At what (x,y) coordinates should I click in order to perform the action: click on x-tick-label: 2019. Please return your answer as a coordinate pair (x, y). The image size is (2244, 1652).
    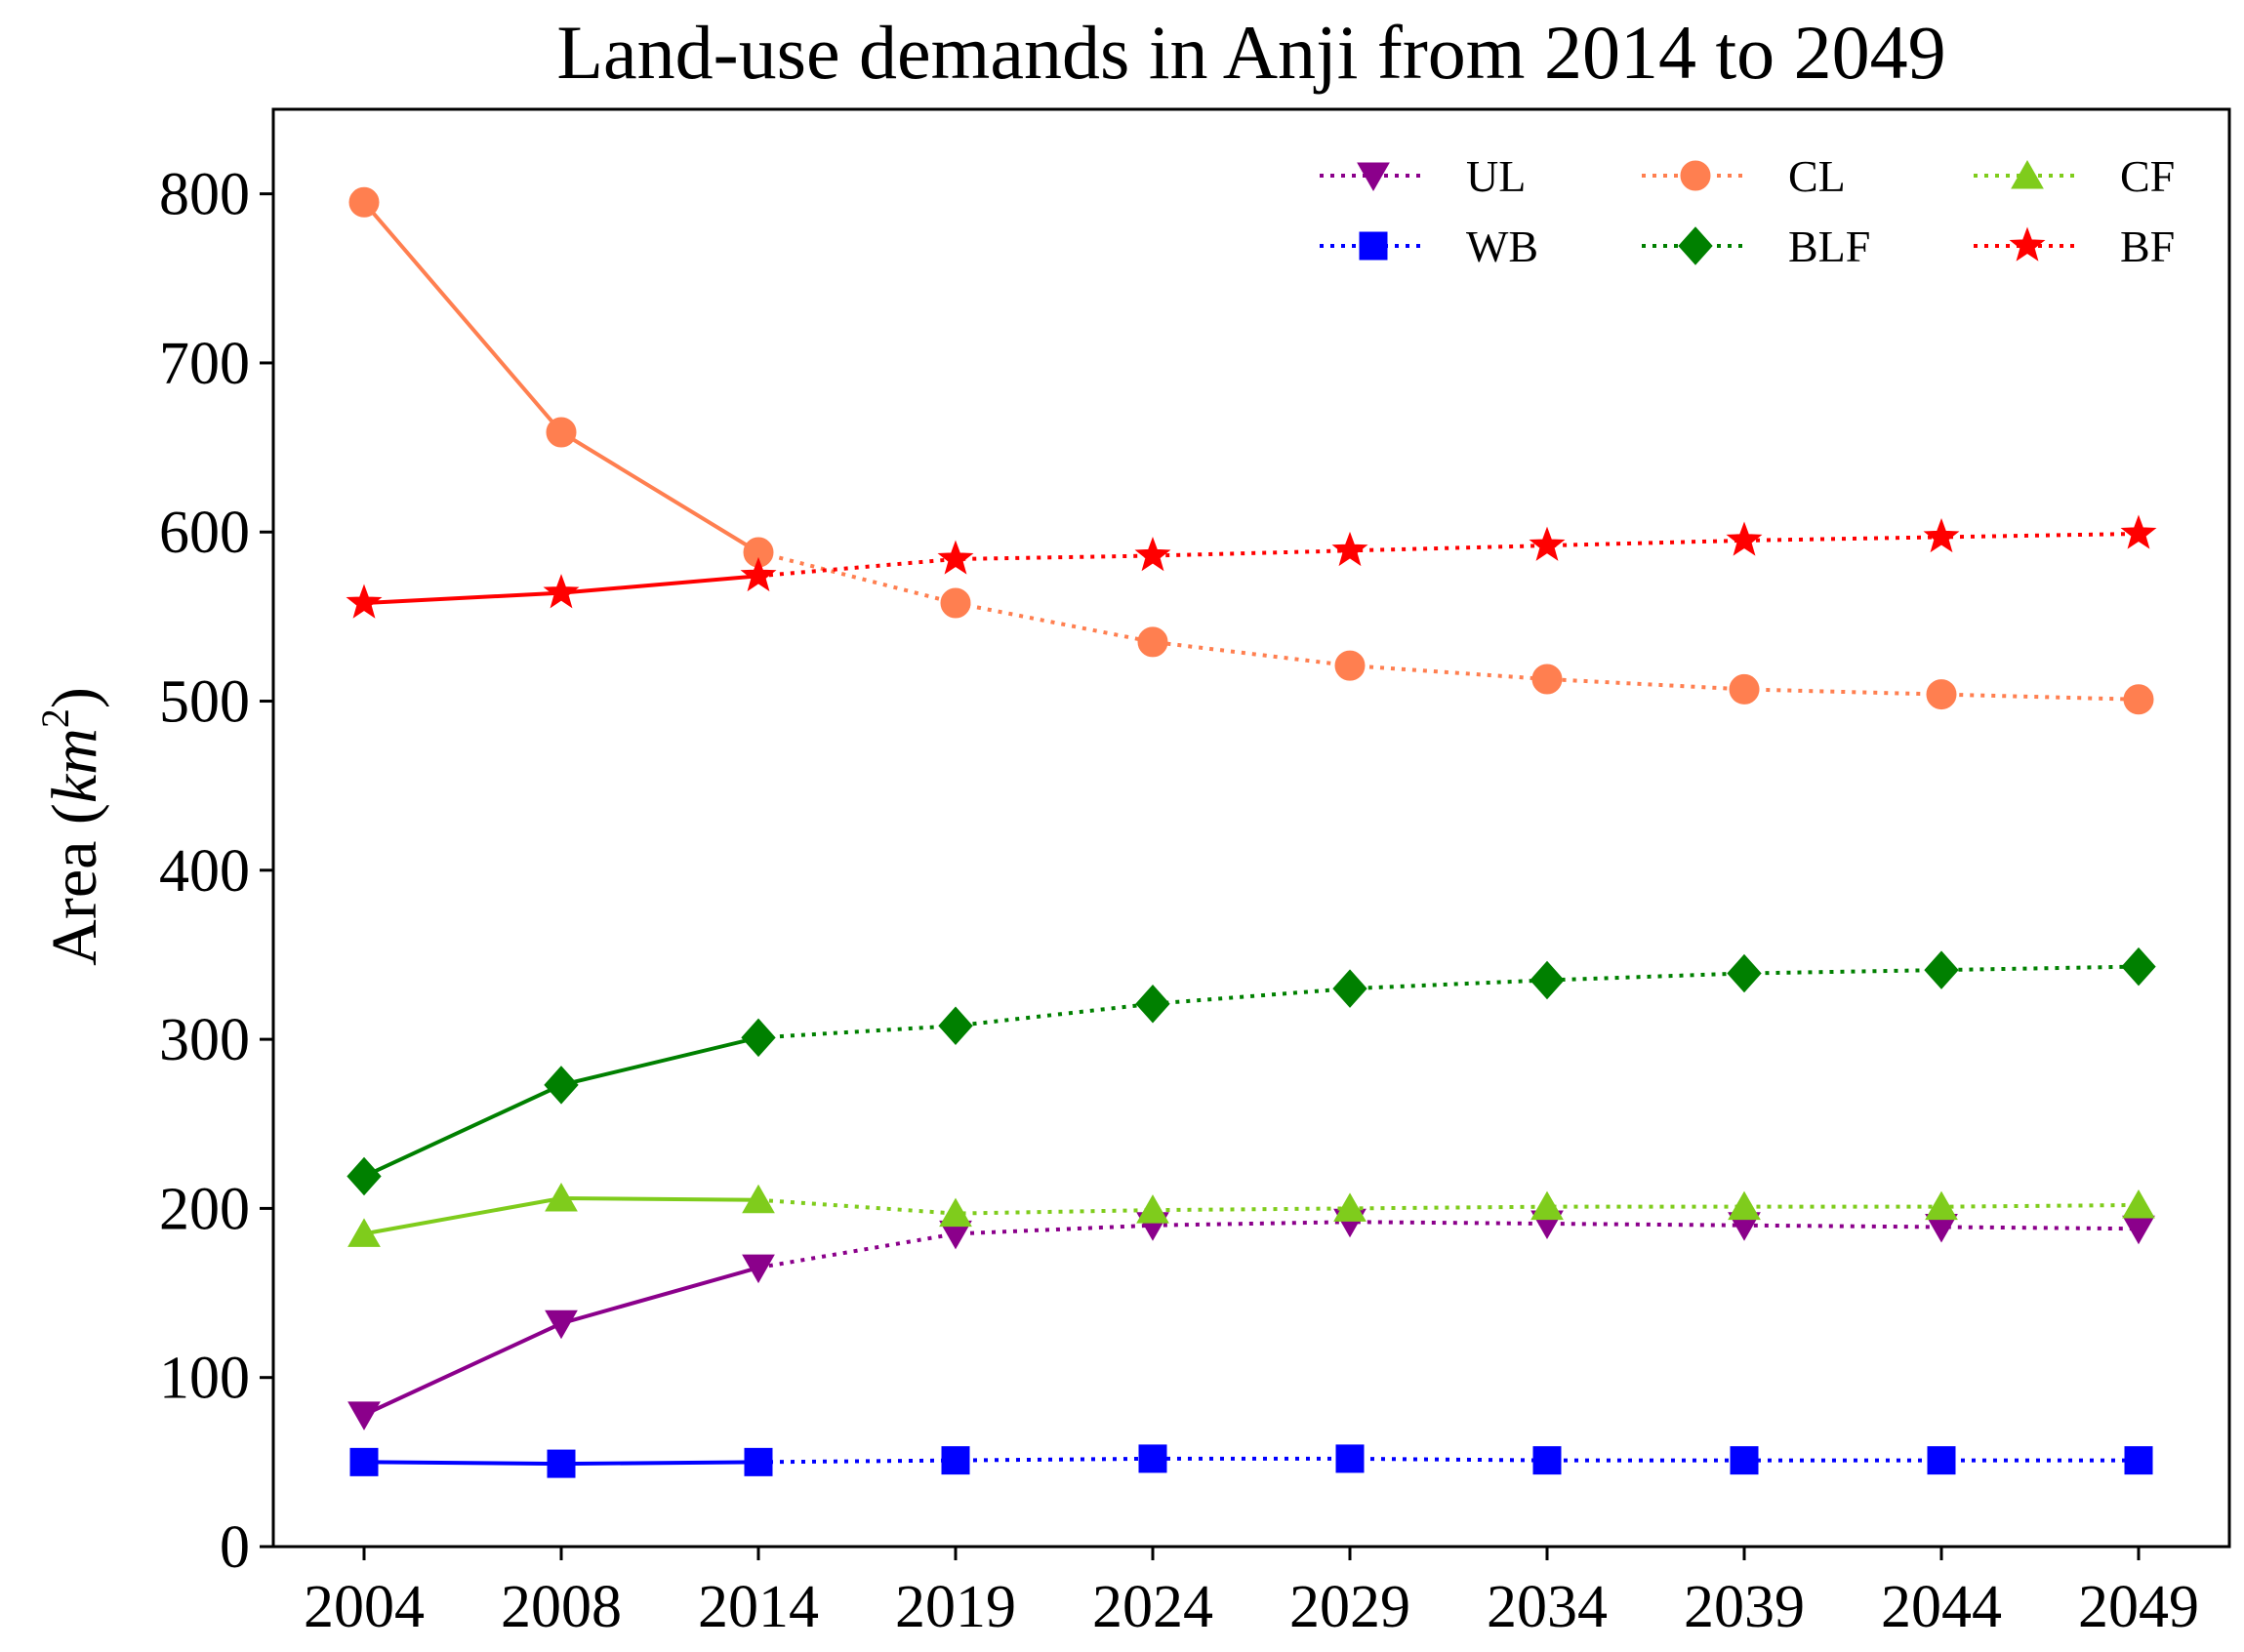
    Looking at the image, I should click on (955, 1607).